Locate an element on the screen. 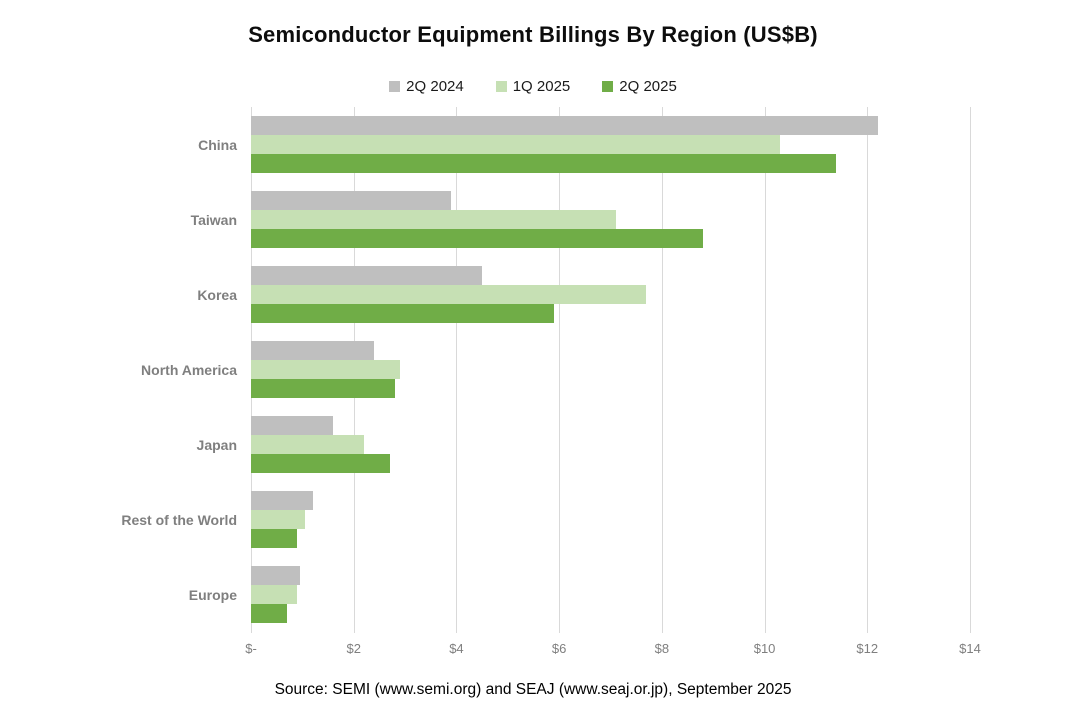 The width and height of the screenshot is (1066, 720). bar-2q2024-north-america is located at coordinates (313, 350).